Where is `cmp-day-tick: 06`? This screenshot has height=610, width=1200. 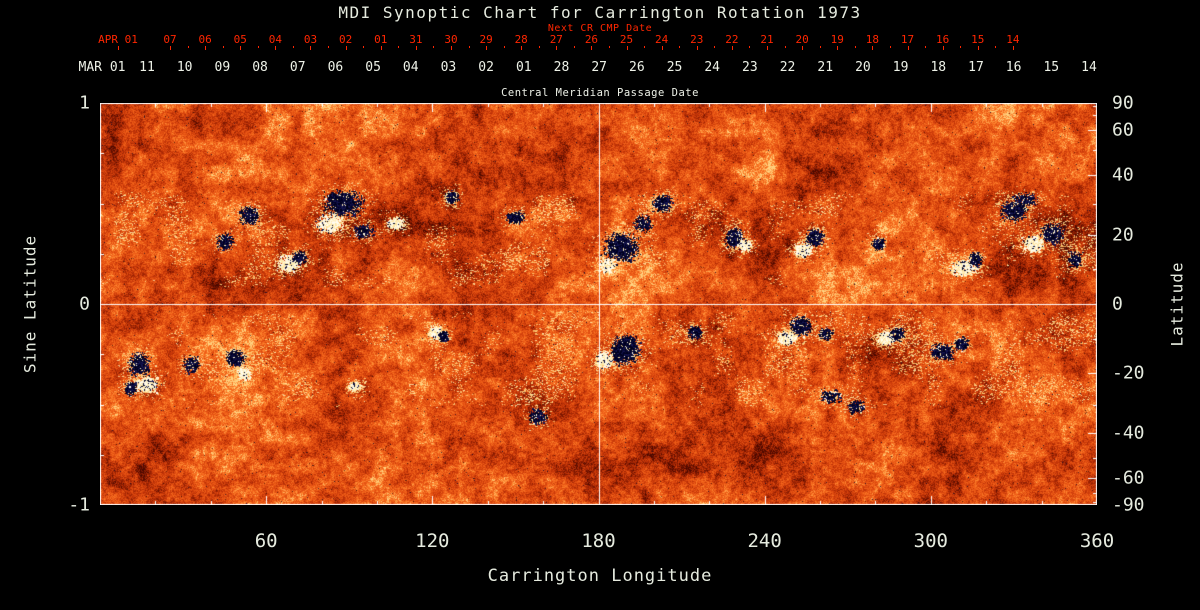 cmp-day-tick: 06 is located at coordinates (335, 67).